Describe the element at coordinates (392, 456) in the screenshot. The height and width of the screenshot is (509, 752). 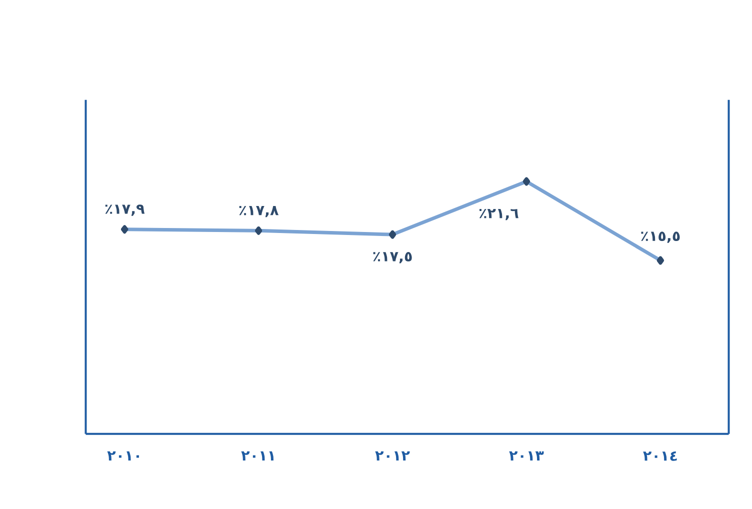
I see `x-tick-label: ٢٠١٢` at that location.